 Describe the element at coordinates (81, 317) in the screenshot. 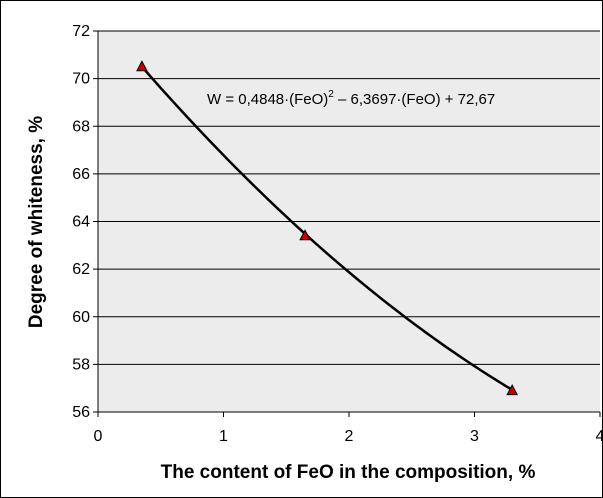

I see `y-tick-label-60: 60` at that location.